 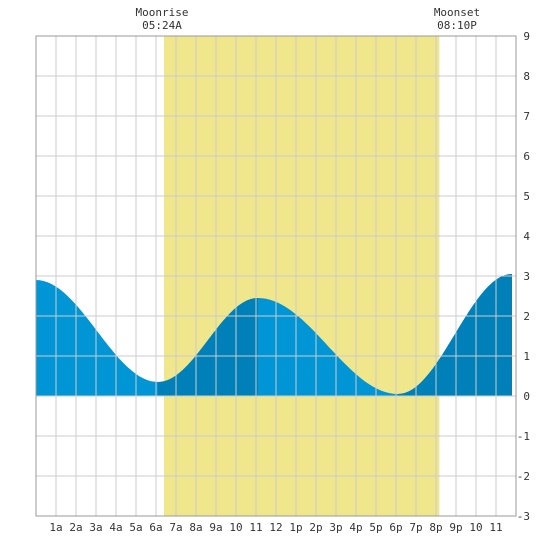 I want to click on y-tick-label: 9, so click(x=526, y=36).